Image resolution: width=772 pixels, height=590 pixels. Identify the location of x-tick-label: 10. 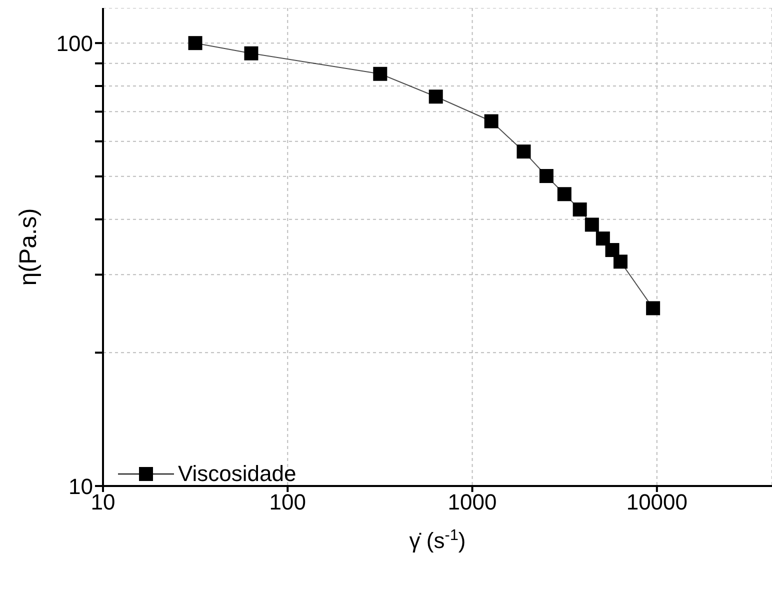
(103, 502).